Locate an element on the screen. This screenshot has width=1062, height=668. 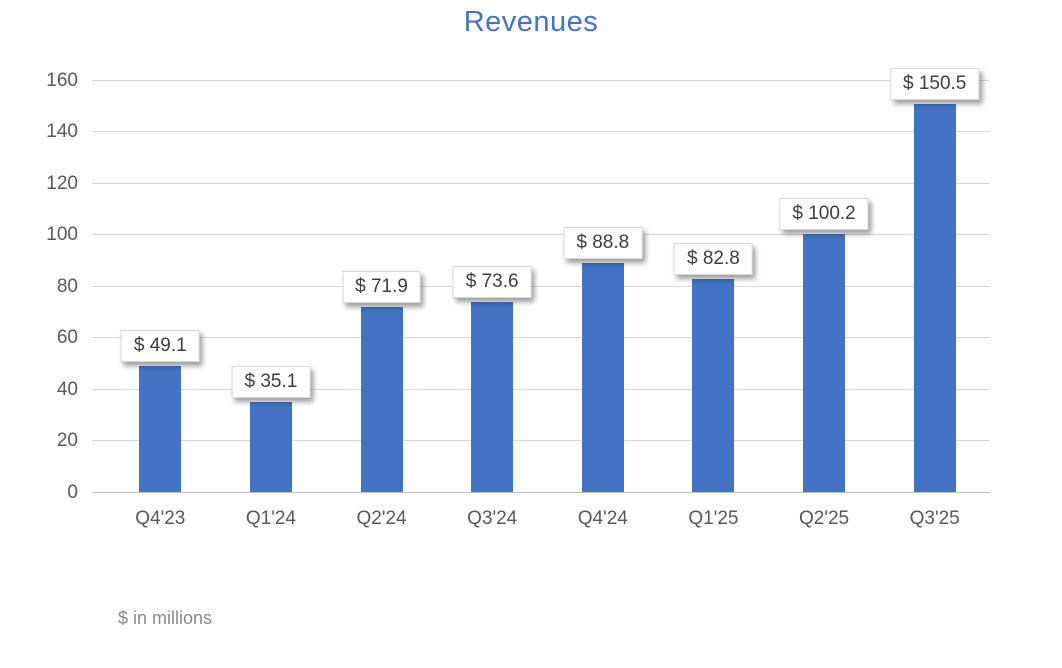
data-label-Q2'24: $ 71.9 is located at coordinates (381, 286).